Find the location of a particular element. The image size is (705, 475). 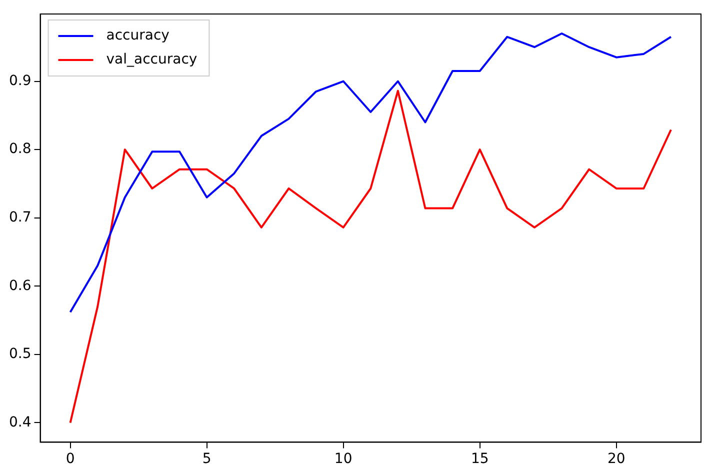

legend-label: accuracy is located at coordinates (138, 36).